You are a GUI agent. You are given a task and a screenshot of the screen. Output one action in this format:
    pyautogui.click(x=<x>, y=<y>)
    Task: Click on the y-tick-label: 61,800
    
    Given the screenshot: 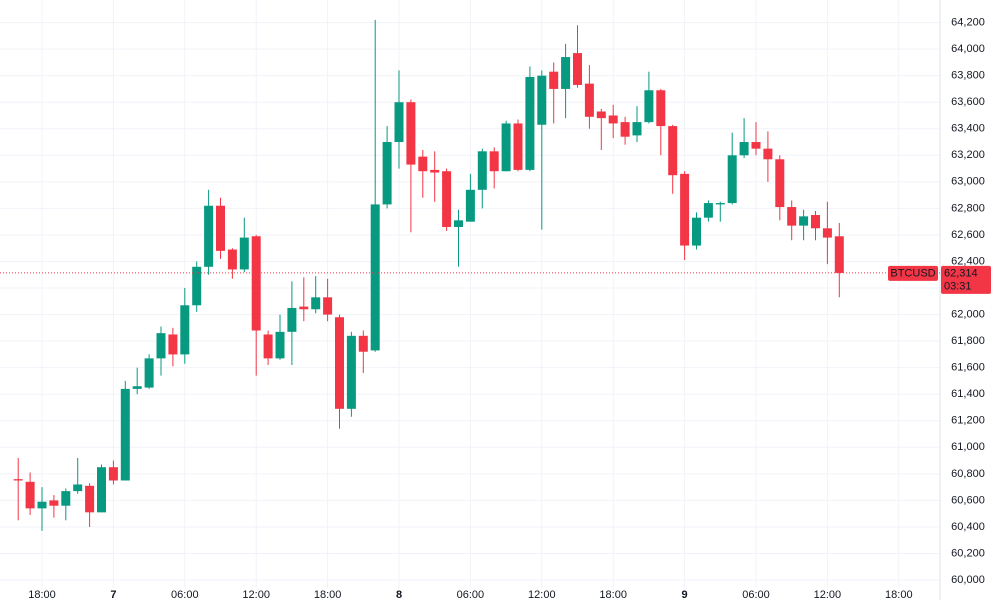 What is the action you would take?
    pyautogui.click(x=968, y=341)
    